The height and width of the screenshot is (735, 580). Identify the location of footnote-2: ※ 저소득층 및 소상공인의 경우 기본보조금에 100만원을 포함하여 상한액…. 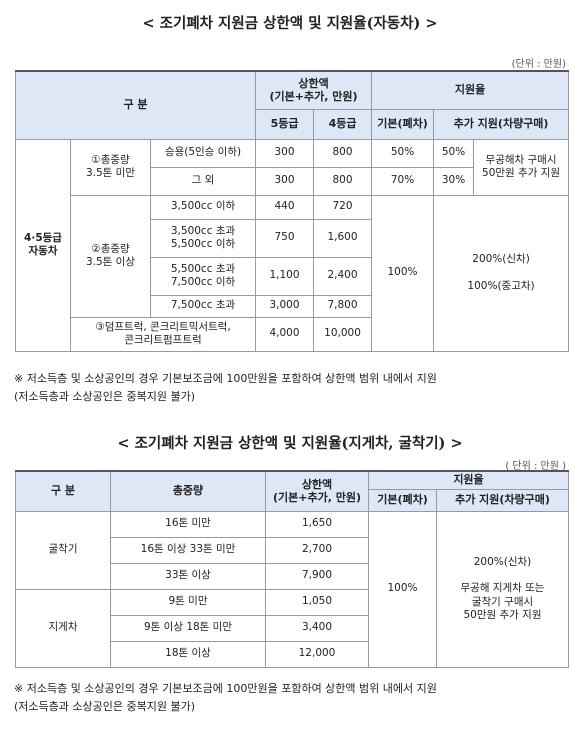
(225, 697).